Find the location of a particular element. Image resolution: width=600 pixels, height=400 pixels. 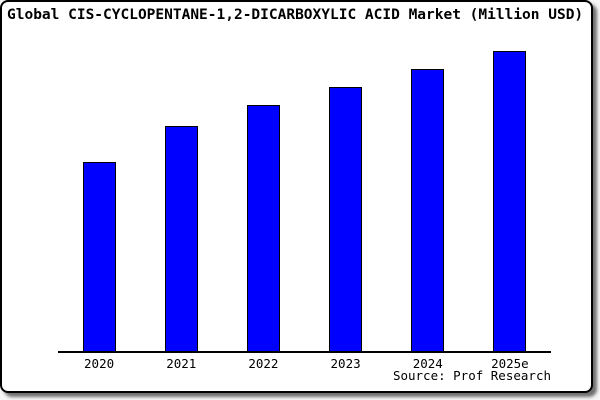

x-tick-label: 2020 is located at coordinates (99, 363).